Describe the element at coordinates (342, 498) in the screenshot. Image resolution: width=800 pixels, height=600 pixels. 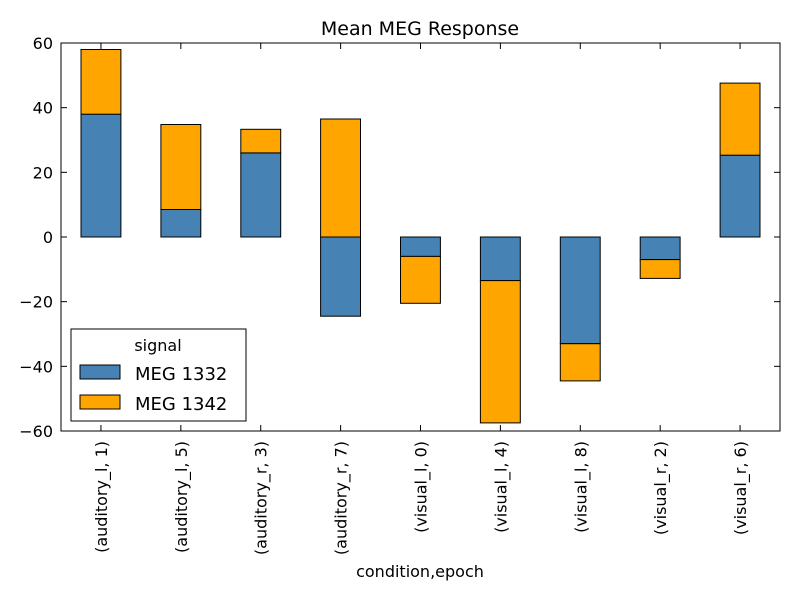
I see `x-tick-label: (auditory_r, 7)` at that location.